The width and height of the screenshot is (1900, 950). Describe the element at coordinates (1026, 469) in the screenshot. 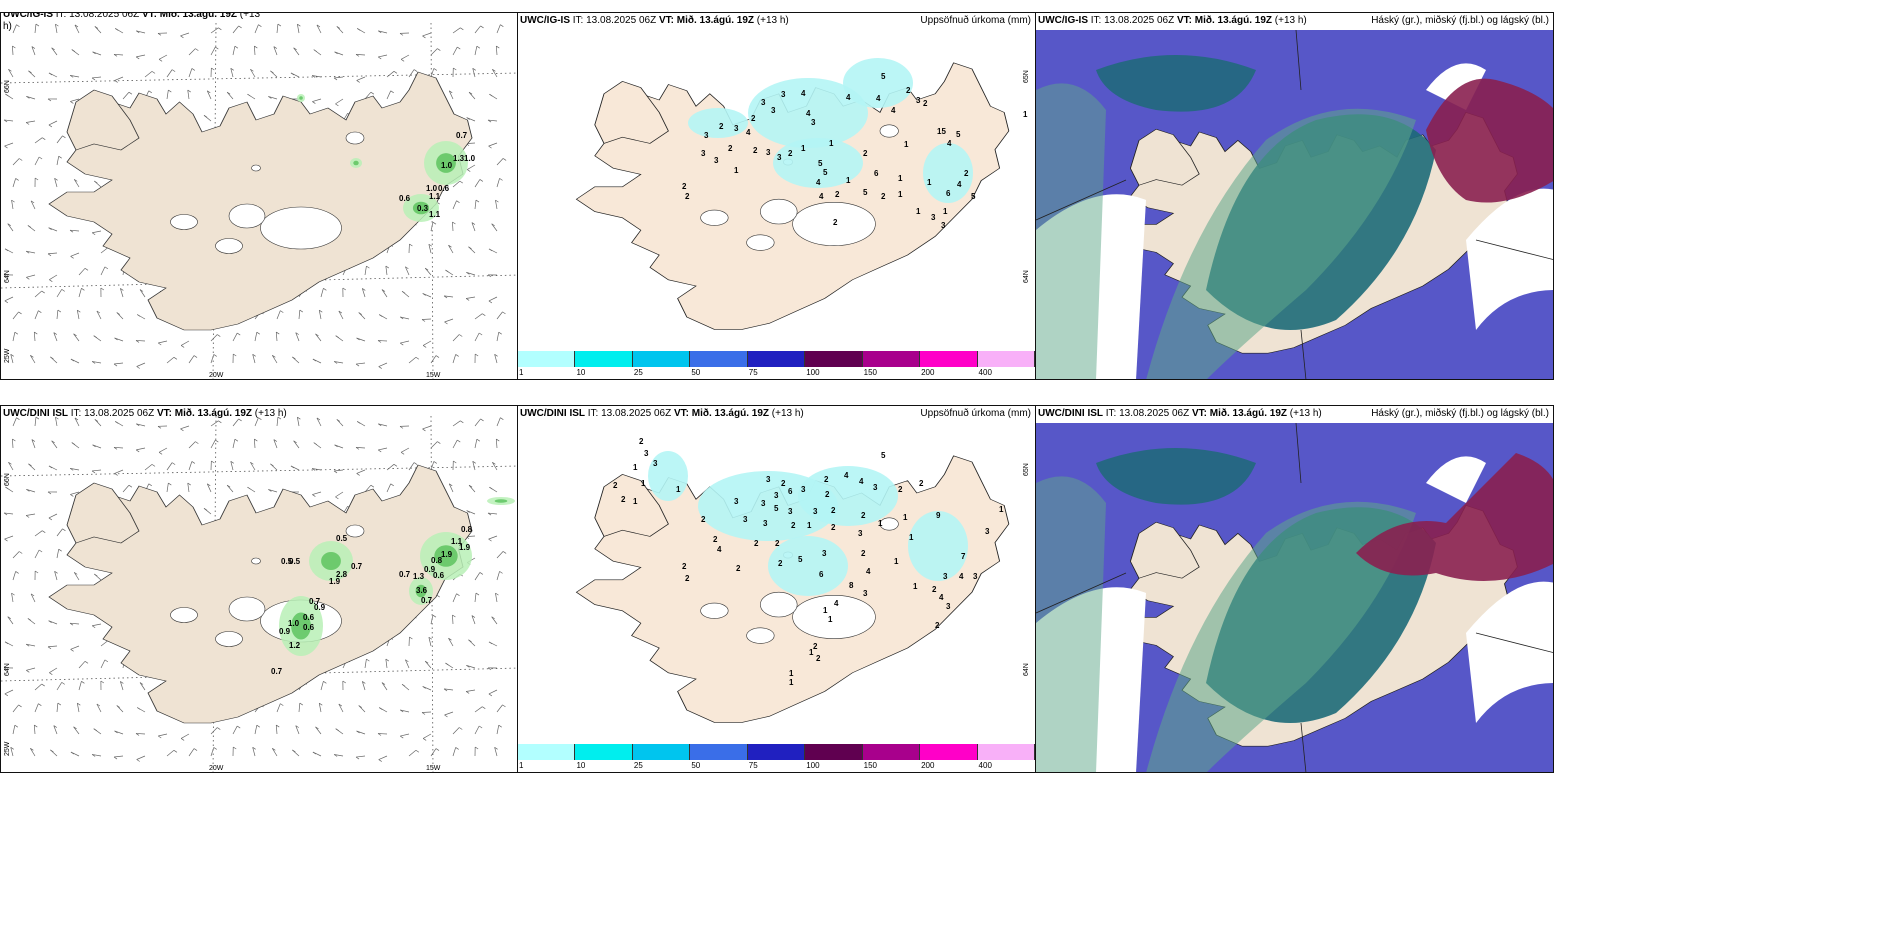

I see `lat-axis-label: 65N` at that location.